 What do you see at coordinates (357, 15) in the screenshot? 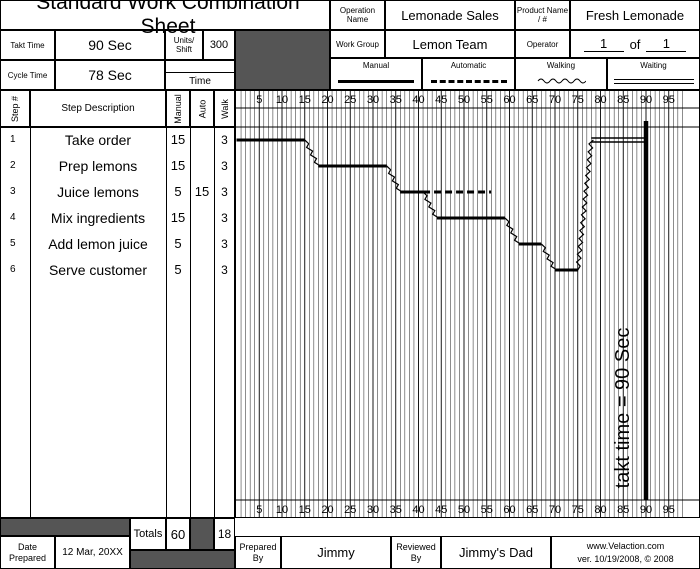
I see `operation-label: Operation Name` at bounding box center [357, 15].